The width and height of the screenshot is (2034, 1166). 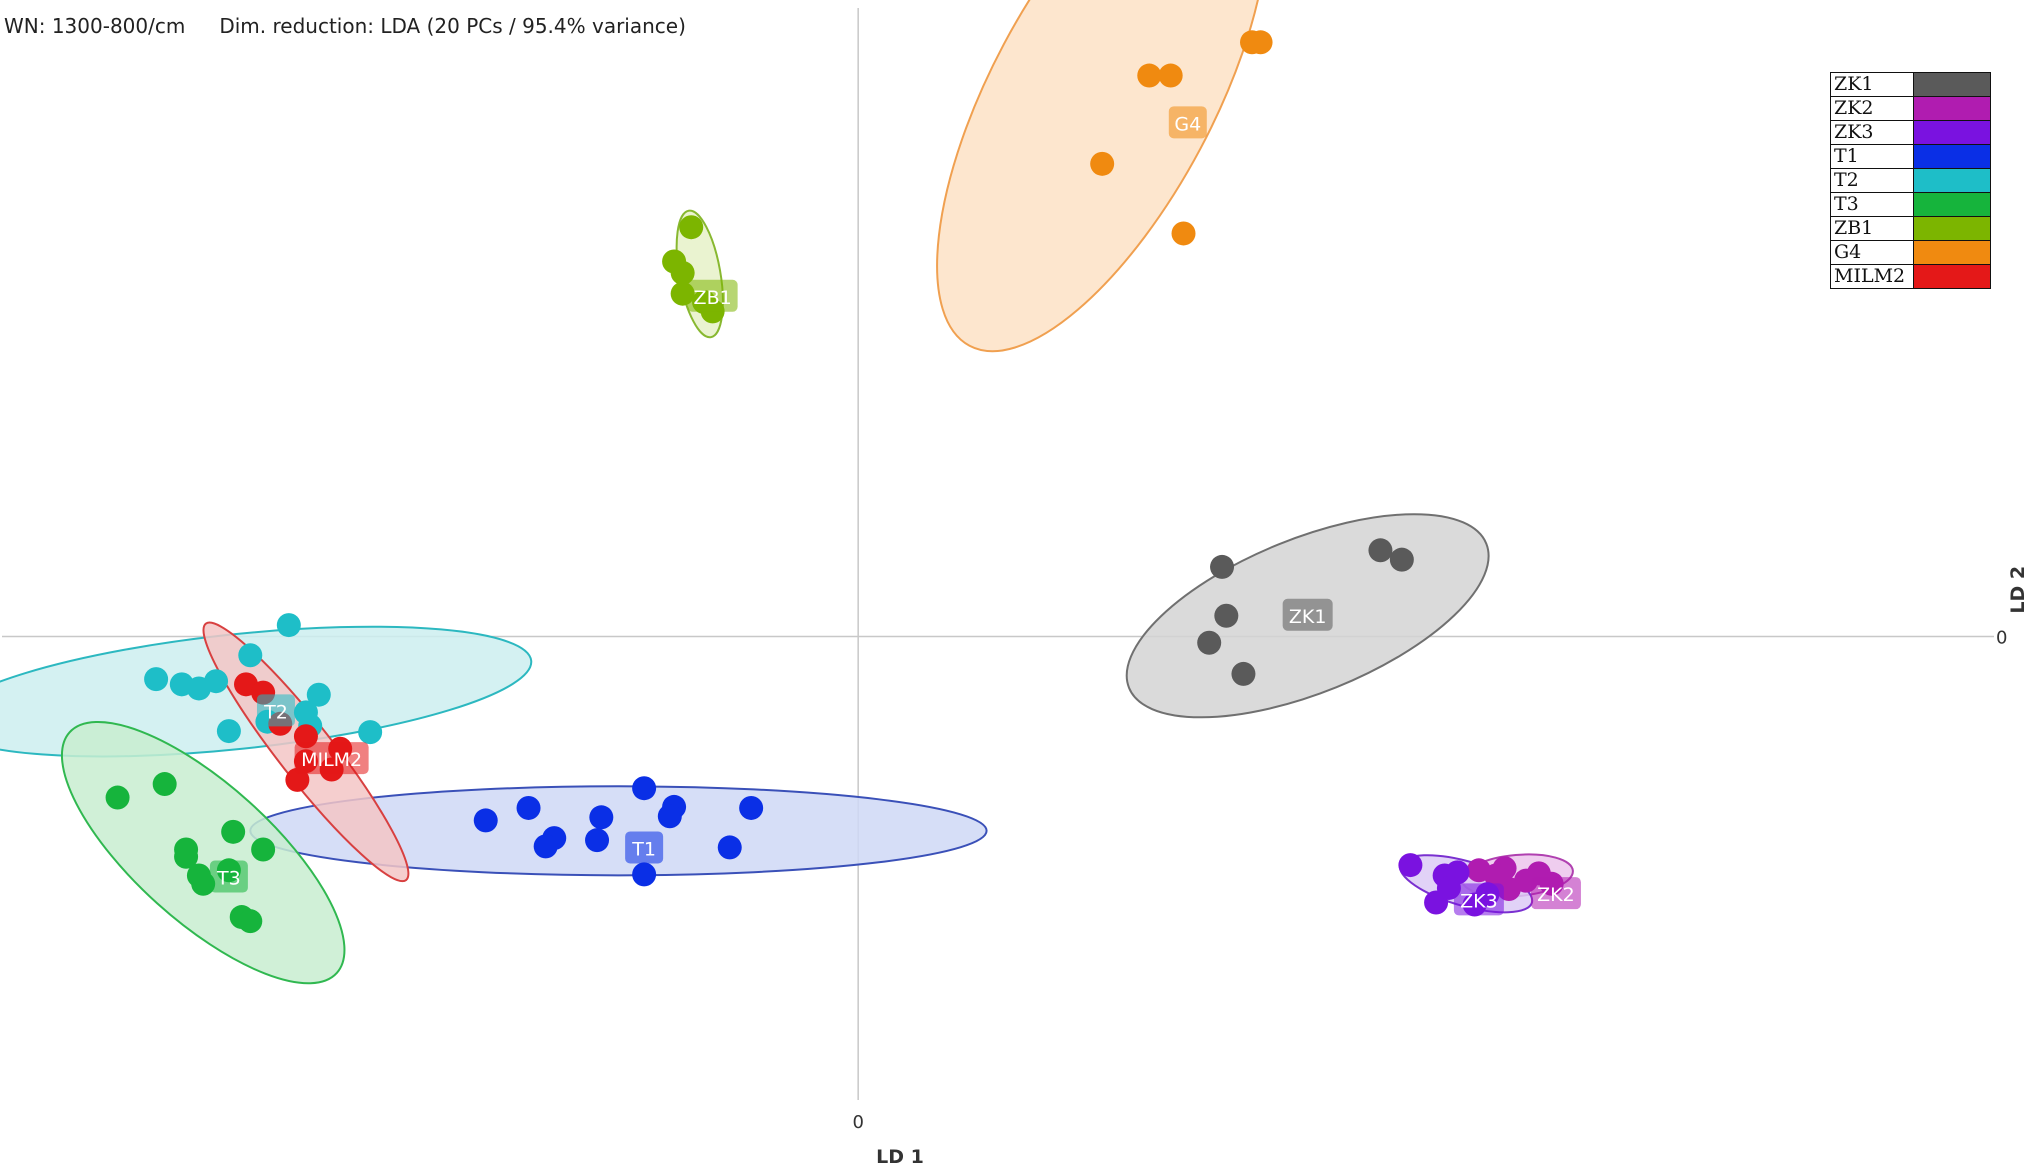 I want to click on group-label-t2: T2, so click(x=275, y=710).